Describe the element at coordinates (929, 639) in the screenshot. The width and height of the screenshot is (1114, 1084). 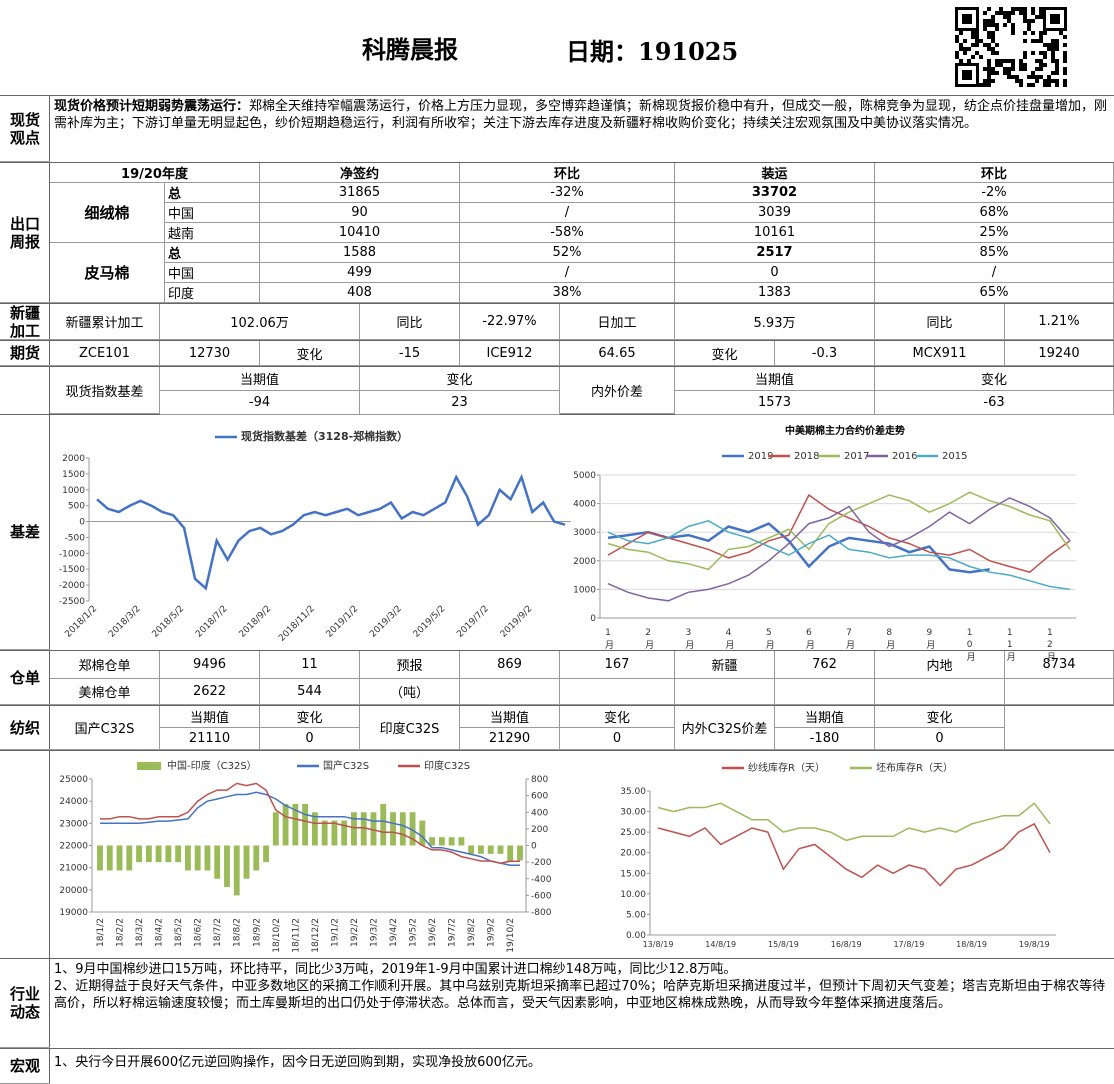
I see `x-tick-label: 9月` at that location.